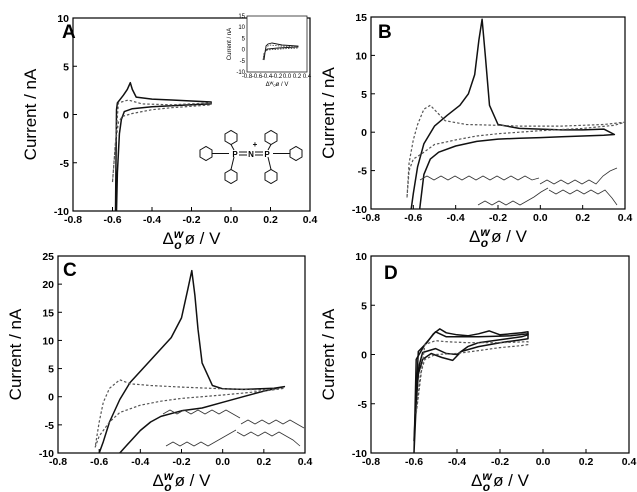 This screenshot has width=637, height=492. Describe the element at coordinates (267, 154) in the screenshot. I see `atom-p-right: P` at that location.